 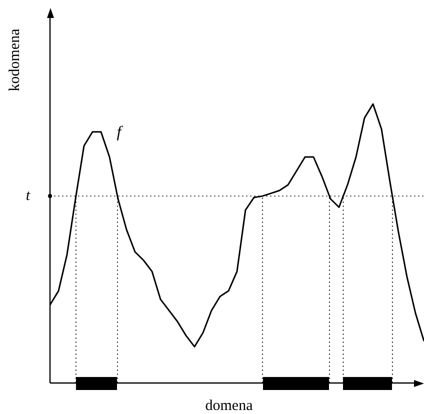 I want to click on y-axis-title: kodomena, so click(x=14, y=60).